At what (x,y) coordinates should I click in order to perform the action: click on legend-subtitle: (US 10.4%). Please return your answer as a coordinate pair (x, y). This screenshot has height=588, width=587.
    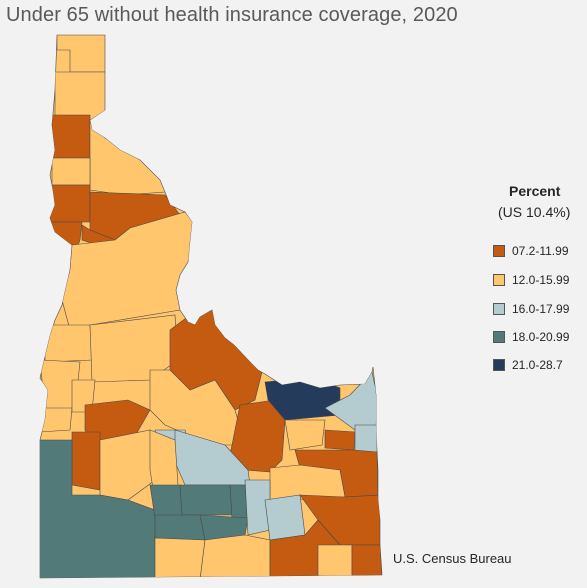
    Looking at the image, I should click on (534, 212).